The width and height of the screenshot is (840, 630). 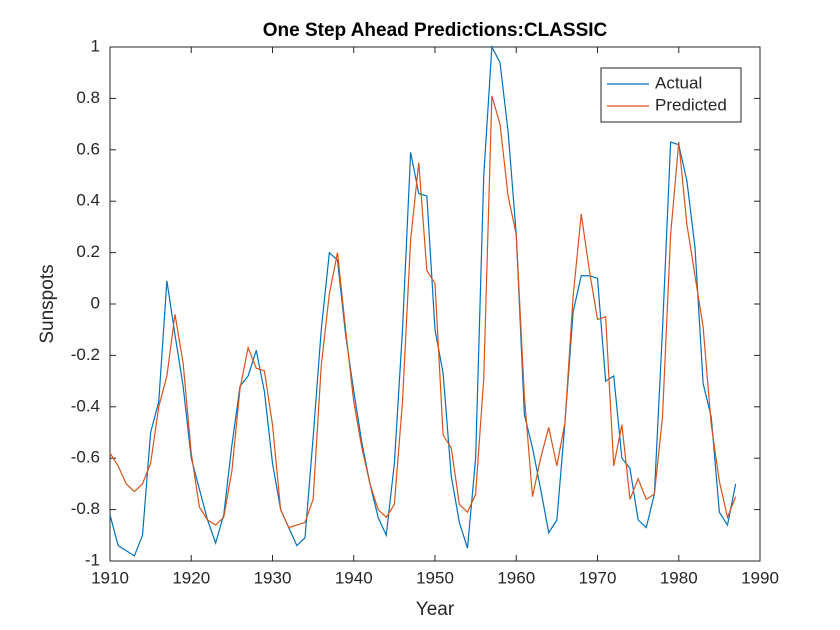 I want to click on y-tick-label: 0.2, so click(x=88, y=251).